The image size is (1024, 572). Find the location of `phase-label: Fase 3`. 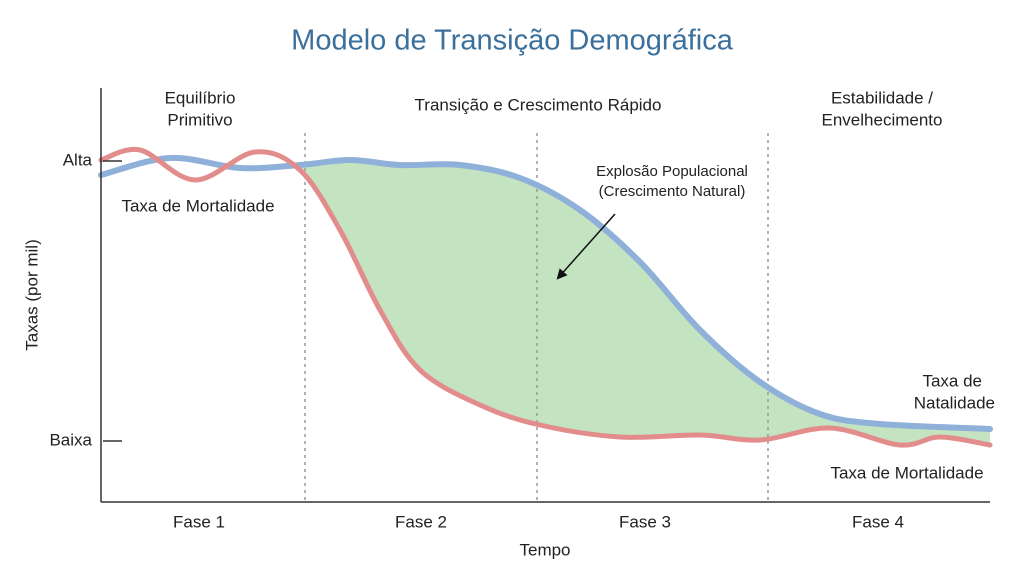

phase-label: Fase 3 is located at coordinates (645, 521).